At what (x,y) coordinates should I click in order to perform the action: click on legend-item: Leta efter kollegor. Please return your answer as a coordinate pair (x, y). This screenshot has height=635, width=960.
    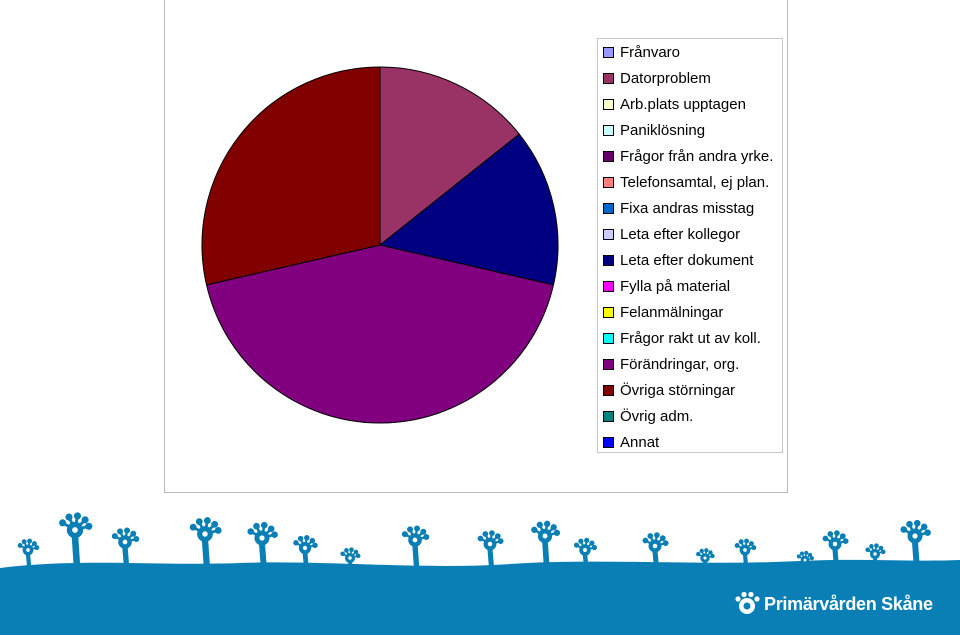
    Looking at the image, I should click on (671, 234).